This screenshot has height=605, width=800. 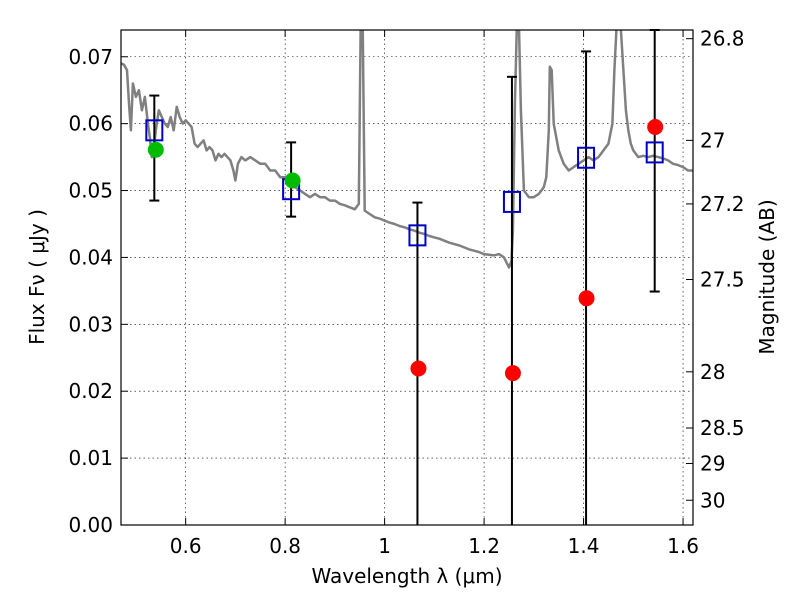 What do you see at coordinates (98, 291) in the screenshot?
I see `y-axis-ticks: 0.00 0.01 0.02 0.03 0.04 0.05 0.06 0.07` at bounding box center [98, 291].